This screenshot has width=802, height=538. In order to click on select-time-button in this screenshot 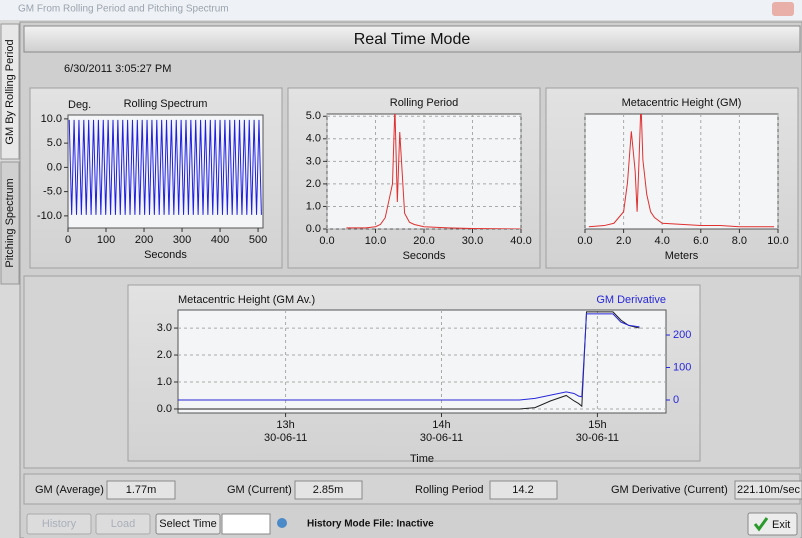, I will do `click(188, 524)`.